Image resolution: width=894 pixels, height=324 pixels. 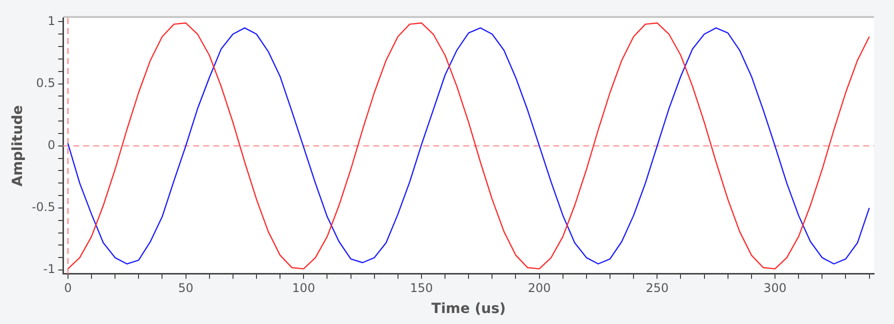 I want to click on x-tick-label: 150, so click(x=421, y=288).